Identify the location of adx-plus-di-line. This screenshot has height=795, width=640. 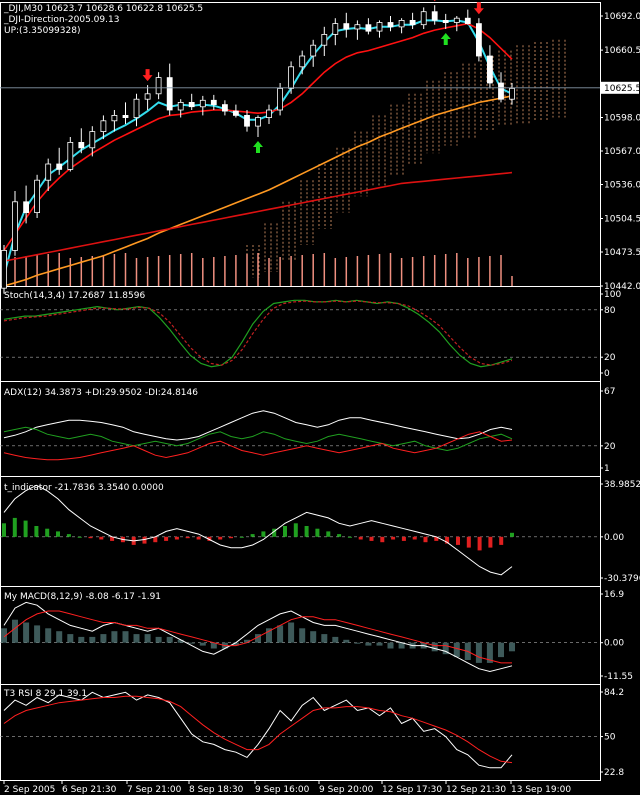
(258, 439).